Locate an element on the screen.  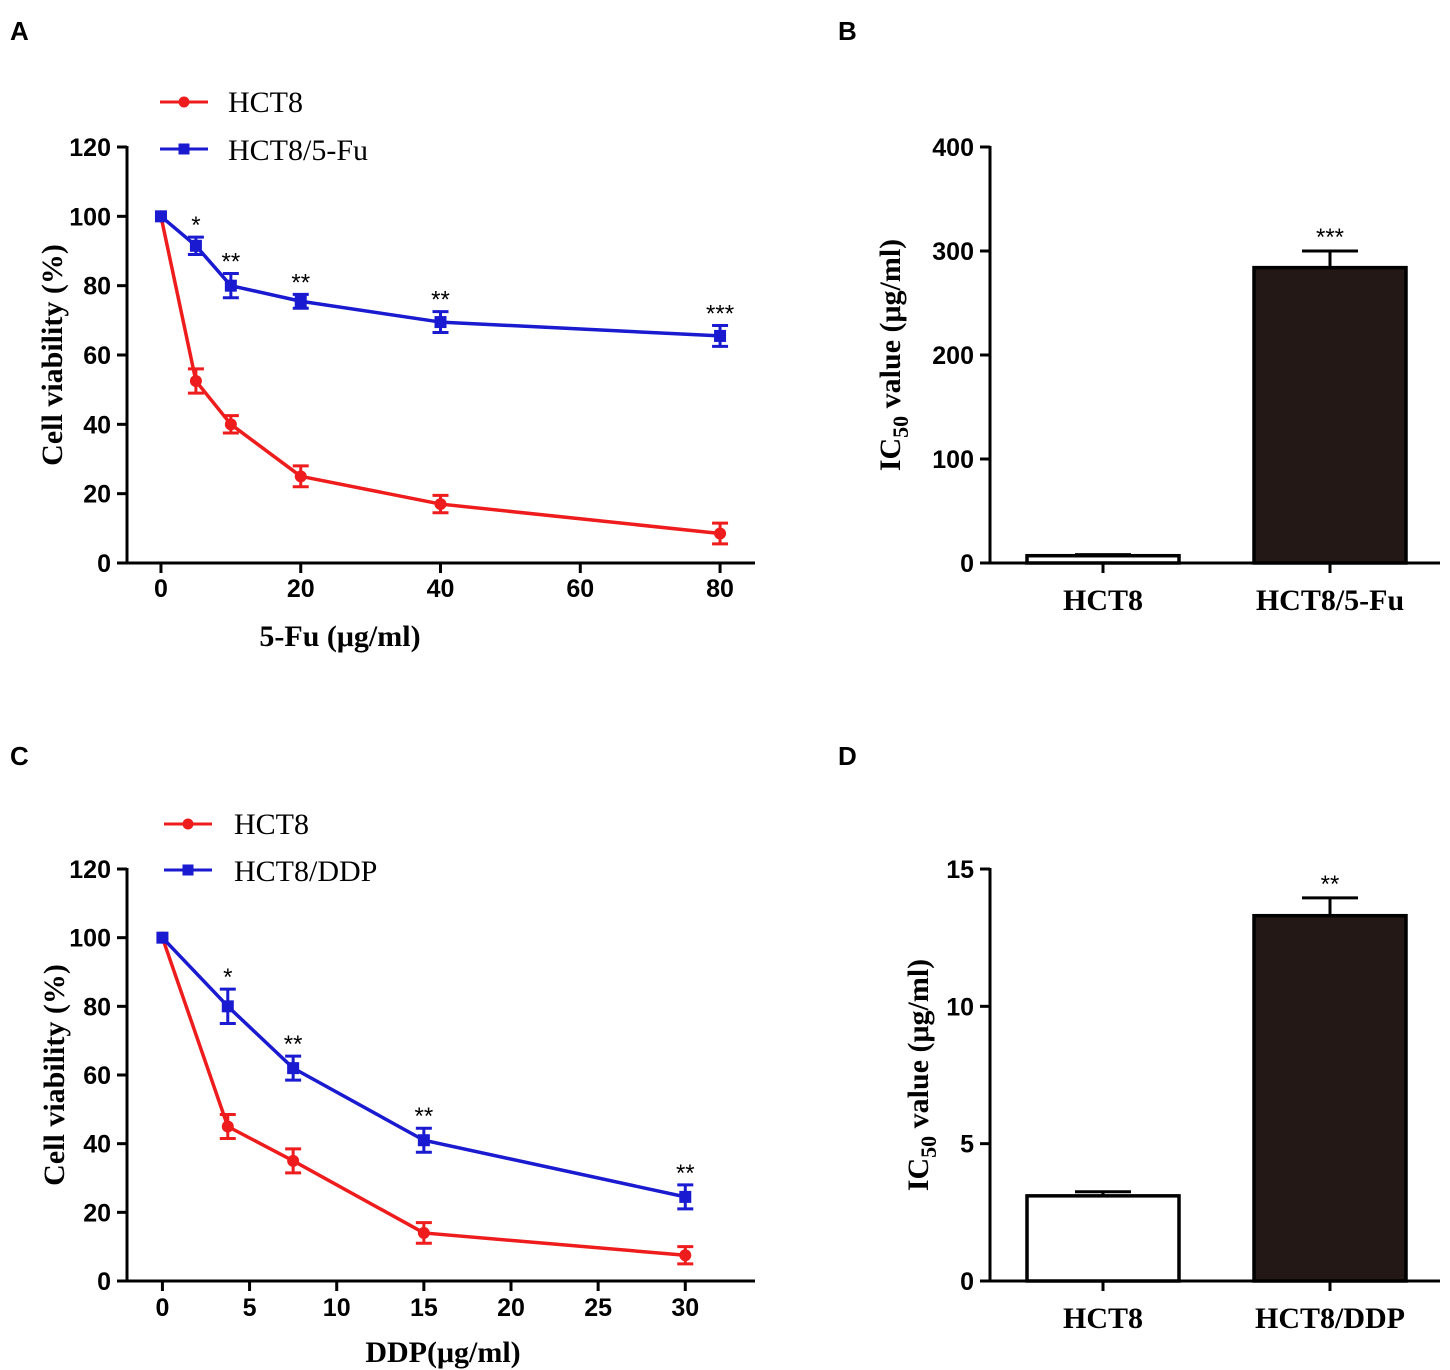
panel-c-x-axis-title: DDP(μg/ml) is located at coordinates (442, 1352).